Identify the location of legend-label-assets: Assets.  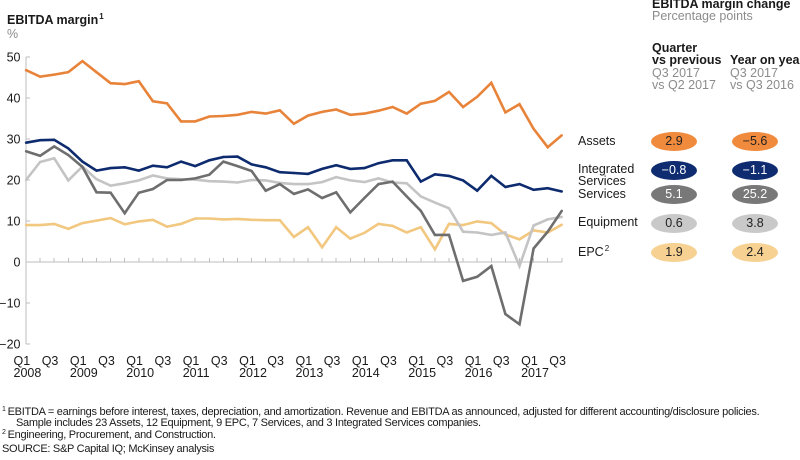
(597, 140).